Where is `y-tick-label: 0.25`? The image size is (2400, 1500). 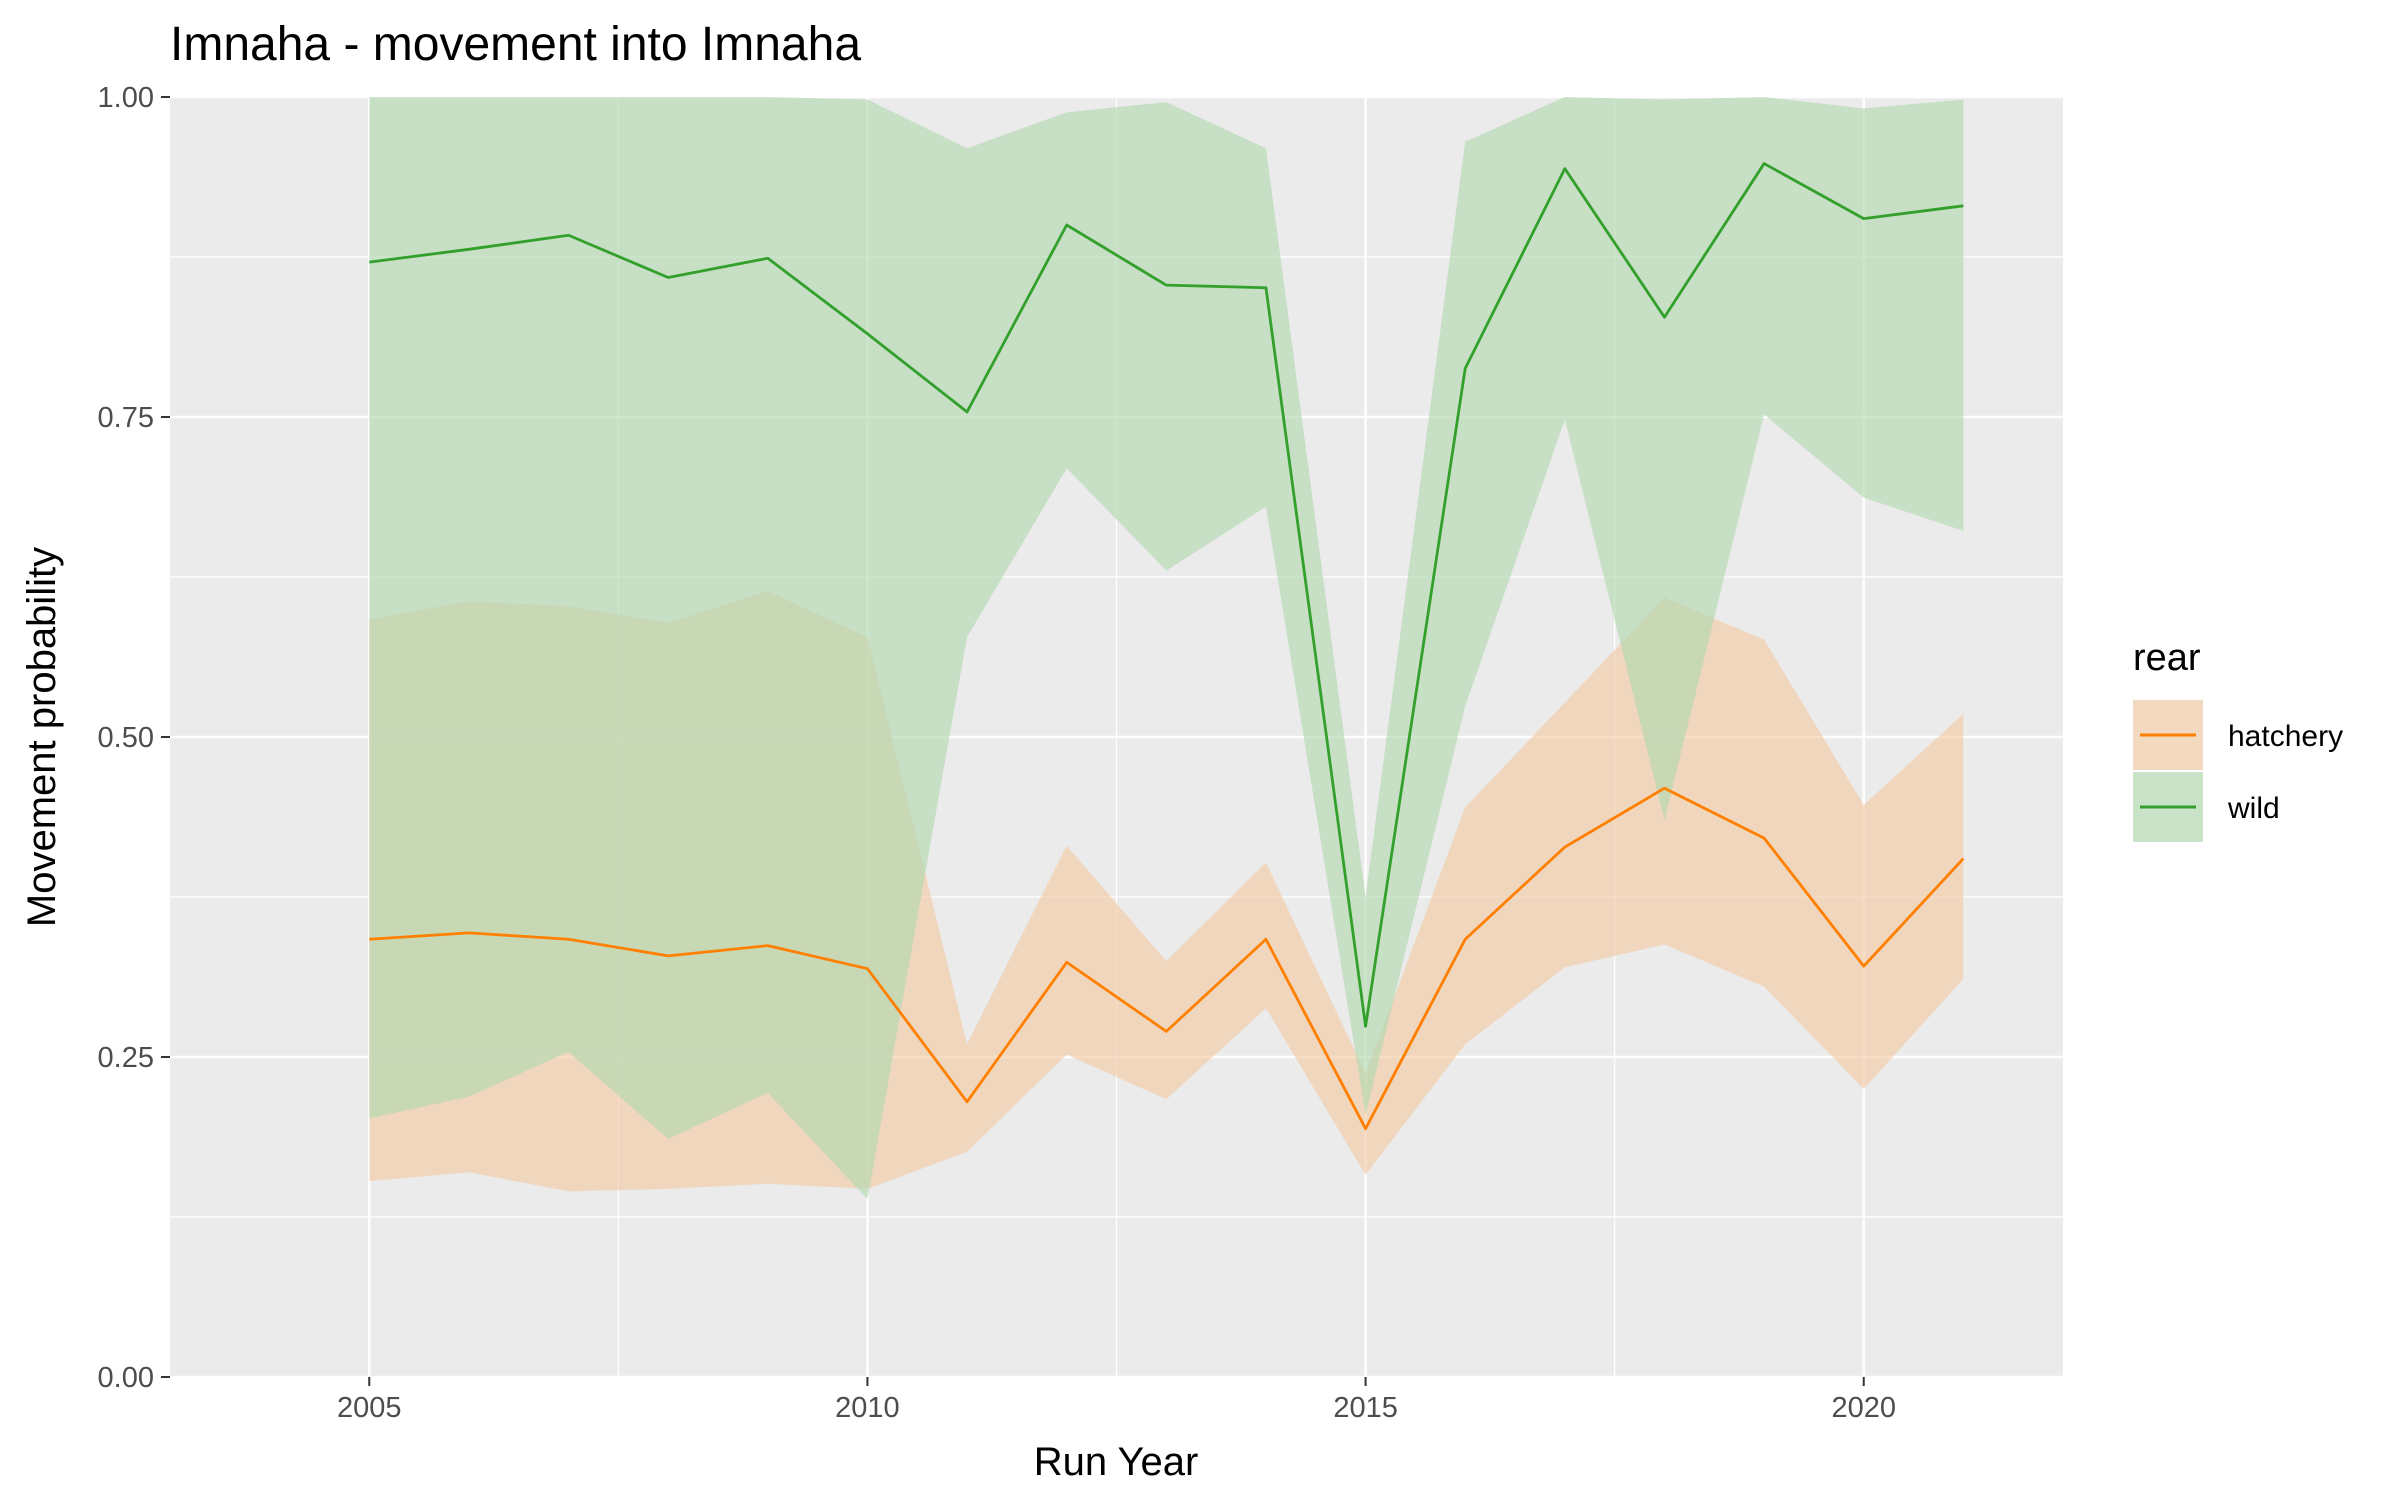 y-tick-label: 0.25 is located at coordinates (126, 1058).